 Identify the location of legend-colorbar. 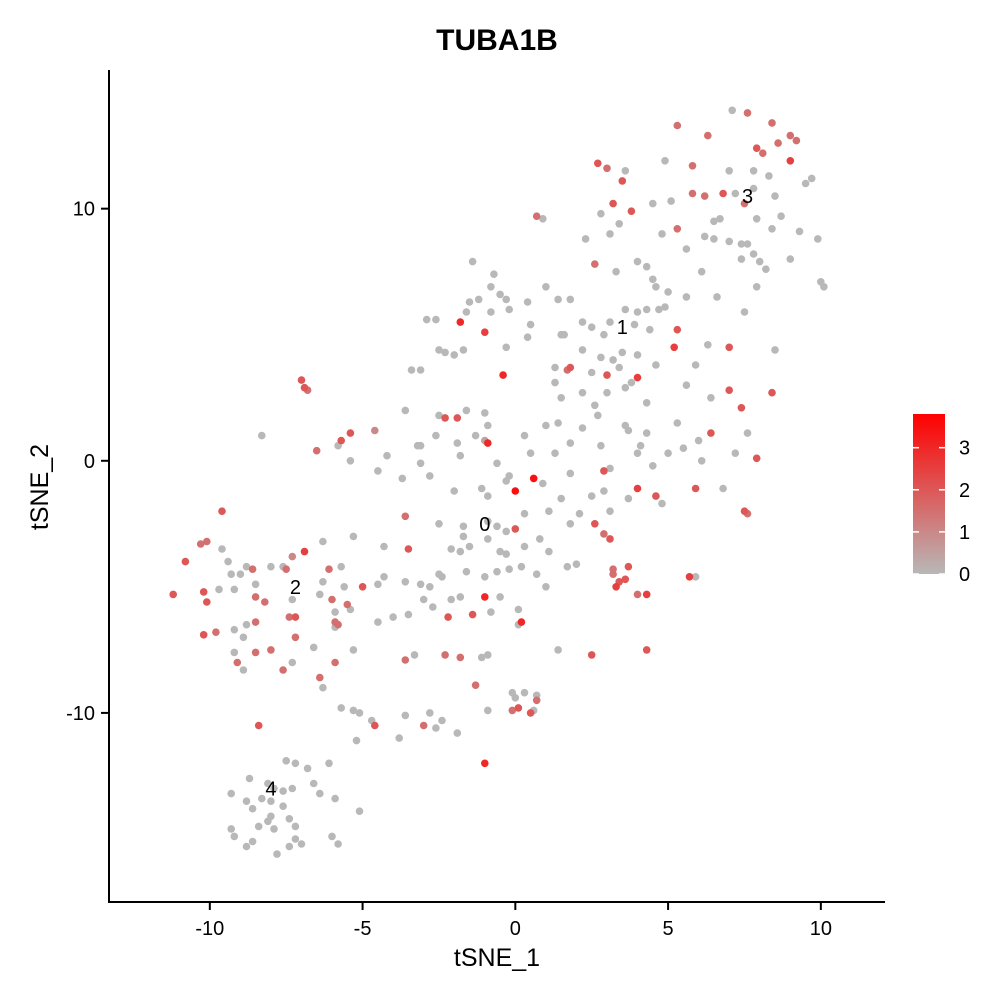
(929, 494).